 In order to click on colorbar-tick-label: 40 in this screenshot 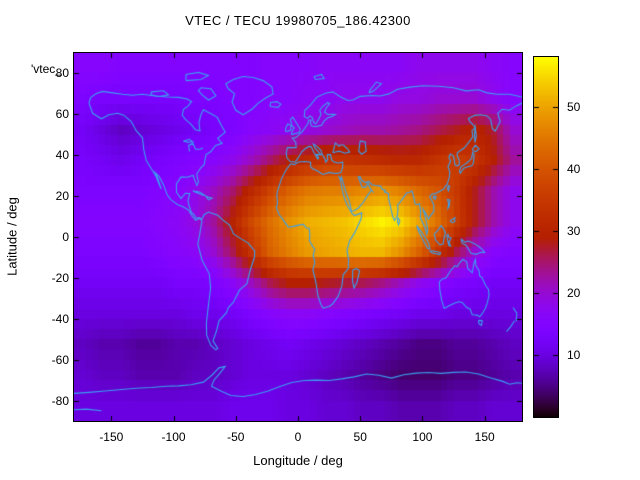, I will do `click(574, 168)`.